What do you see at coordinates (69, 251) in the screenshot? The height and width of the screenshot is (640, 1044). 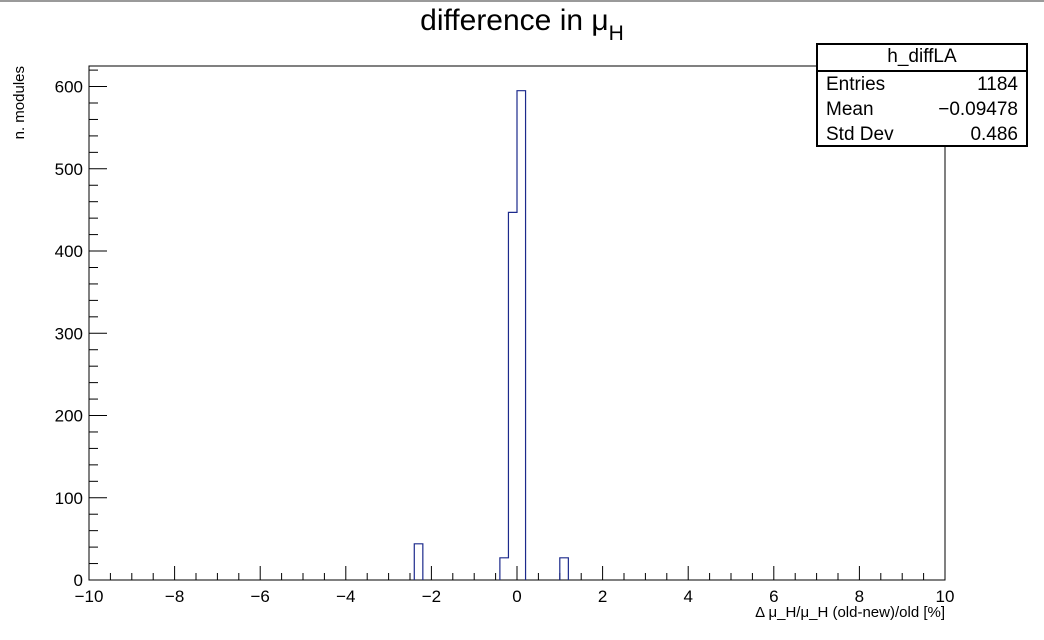 I see `y-tick-label: 400` at bounding box center [69, 251].